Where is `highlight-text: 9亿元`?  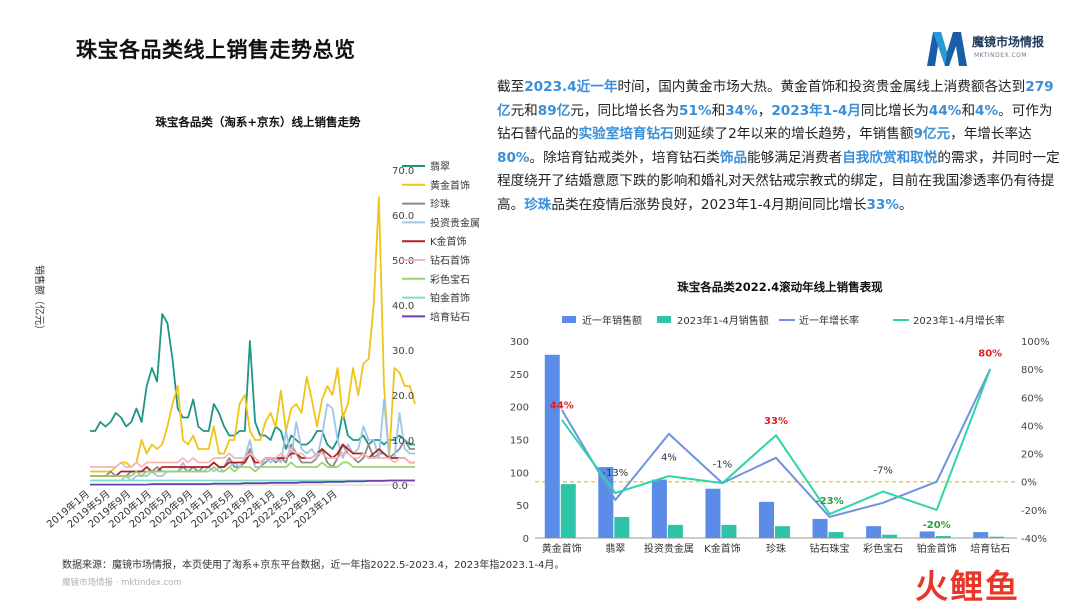
highlight-text: 9亿元 is located at coordinates (932, 134).